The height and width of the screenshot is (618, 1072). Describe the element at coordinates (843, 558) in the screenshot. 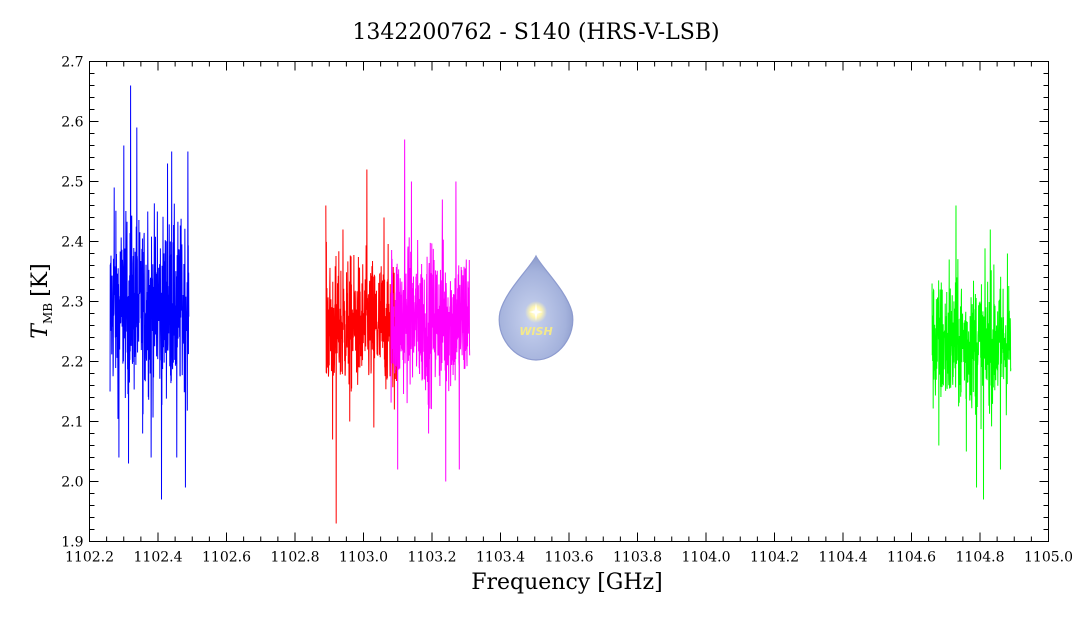

I see `x-tick-label: 1104.4` at that location.